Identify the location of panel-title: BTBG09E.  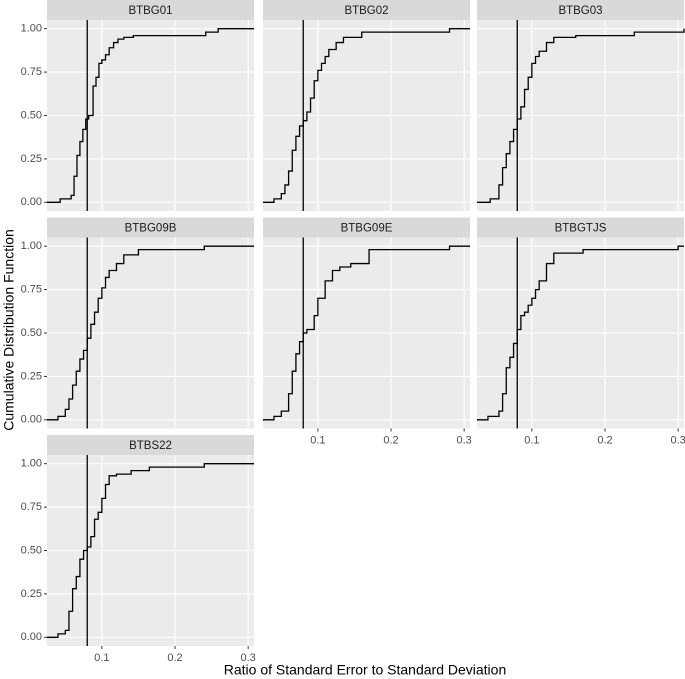
(367, 229).